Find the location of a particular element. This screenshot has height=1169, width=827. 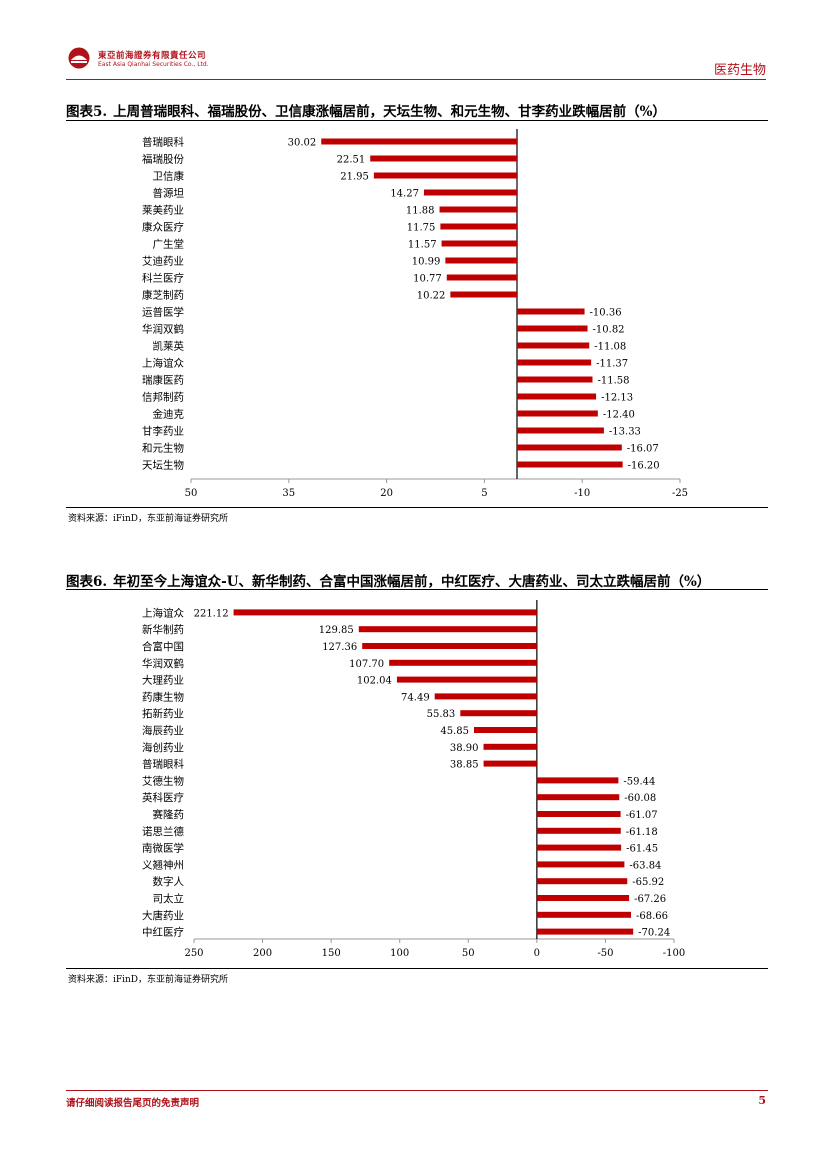

category-label: 普瑞眼科 is located at coordinates (163, 764).